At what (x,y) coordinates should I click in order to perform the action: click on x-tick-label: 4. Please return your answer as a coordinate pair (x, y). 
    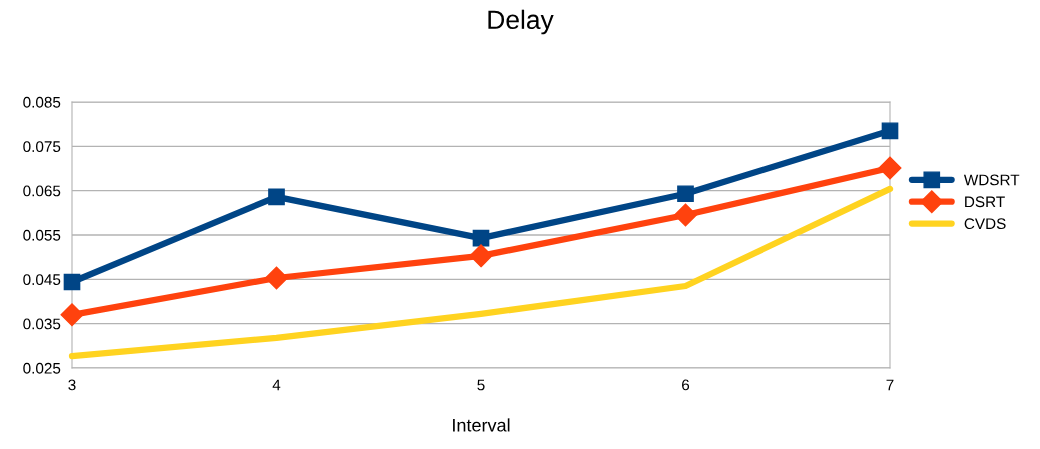
    Looking at the image, I should click on (276, 385).